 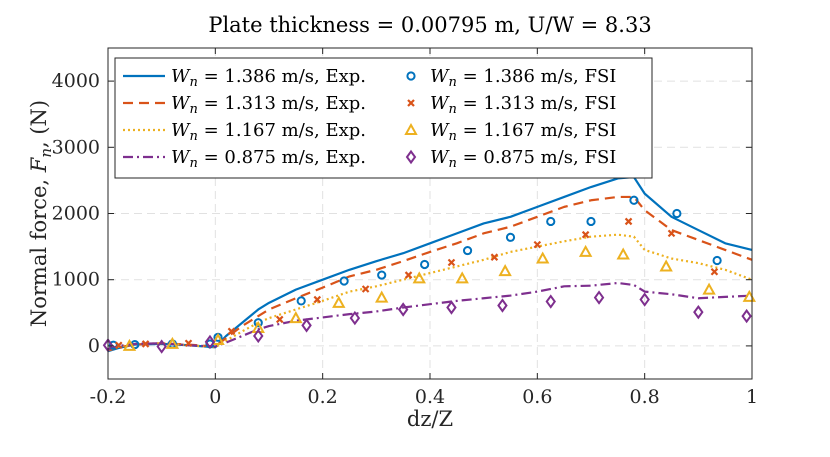 What do you see at coordinates (752, 397) in the screenshot?
I see `x-tick-label: 1` at bounding box center [752, 397].